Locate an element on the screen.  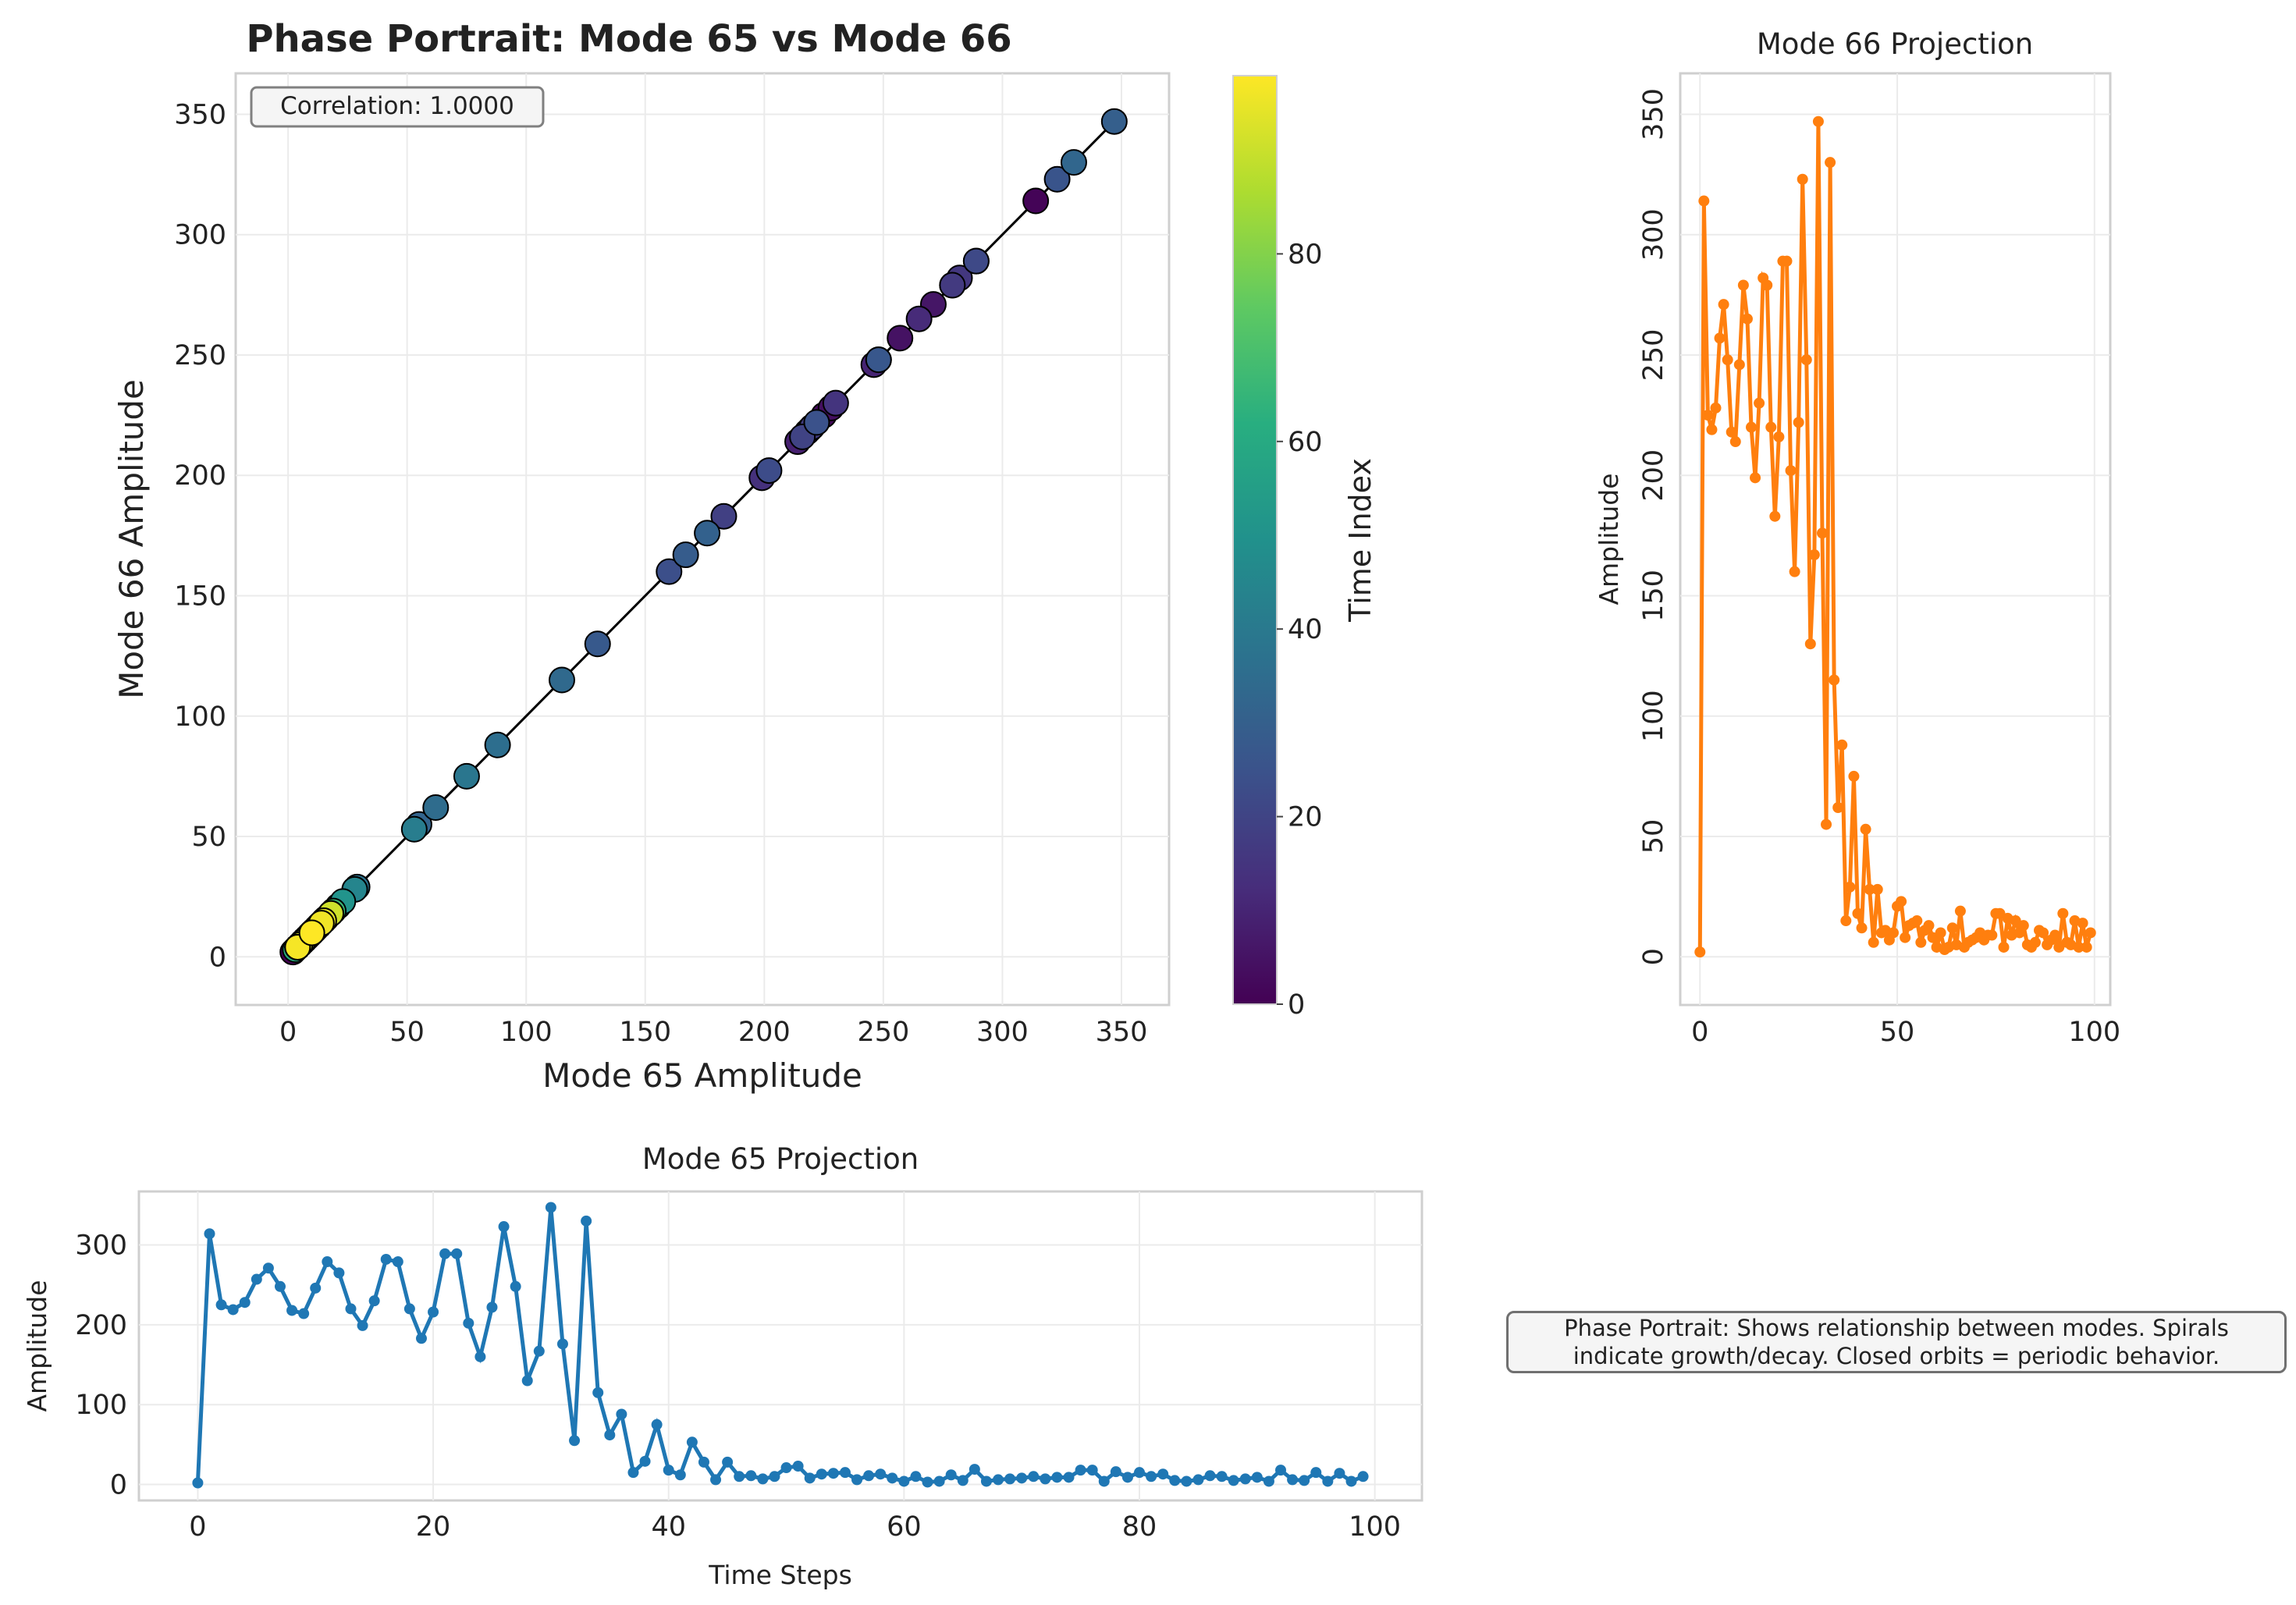
mode66-axes-frame is located at coordinates (1896, 539).